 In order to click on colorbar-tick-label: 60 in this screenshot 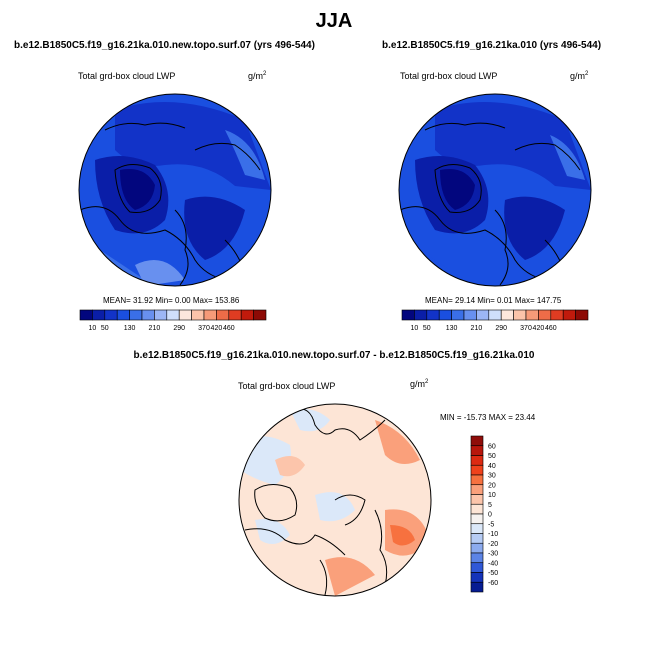, I will do `click(492, 446)`.